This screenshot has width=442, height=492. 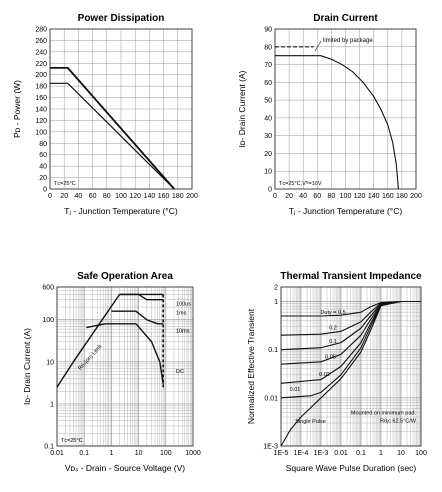 I want to click on x-tick-label: 0.01, so click(x=341, y=453).